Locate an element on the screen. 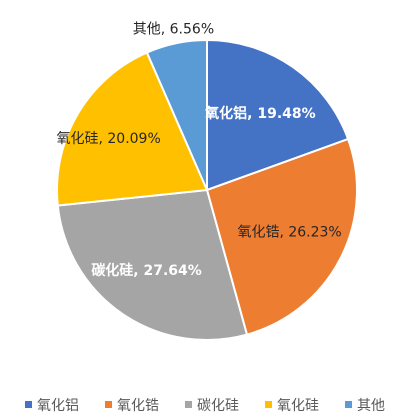 This screenshot has width=420, height=417. legend-label-3: 碳化硅 is located at coordinates (218, 406).